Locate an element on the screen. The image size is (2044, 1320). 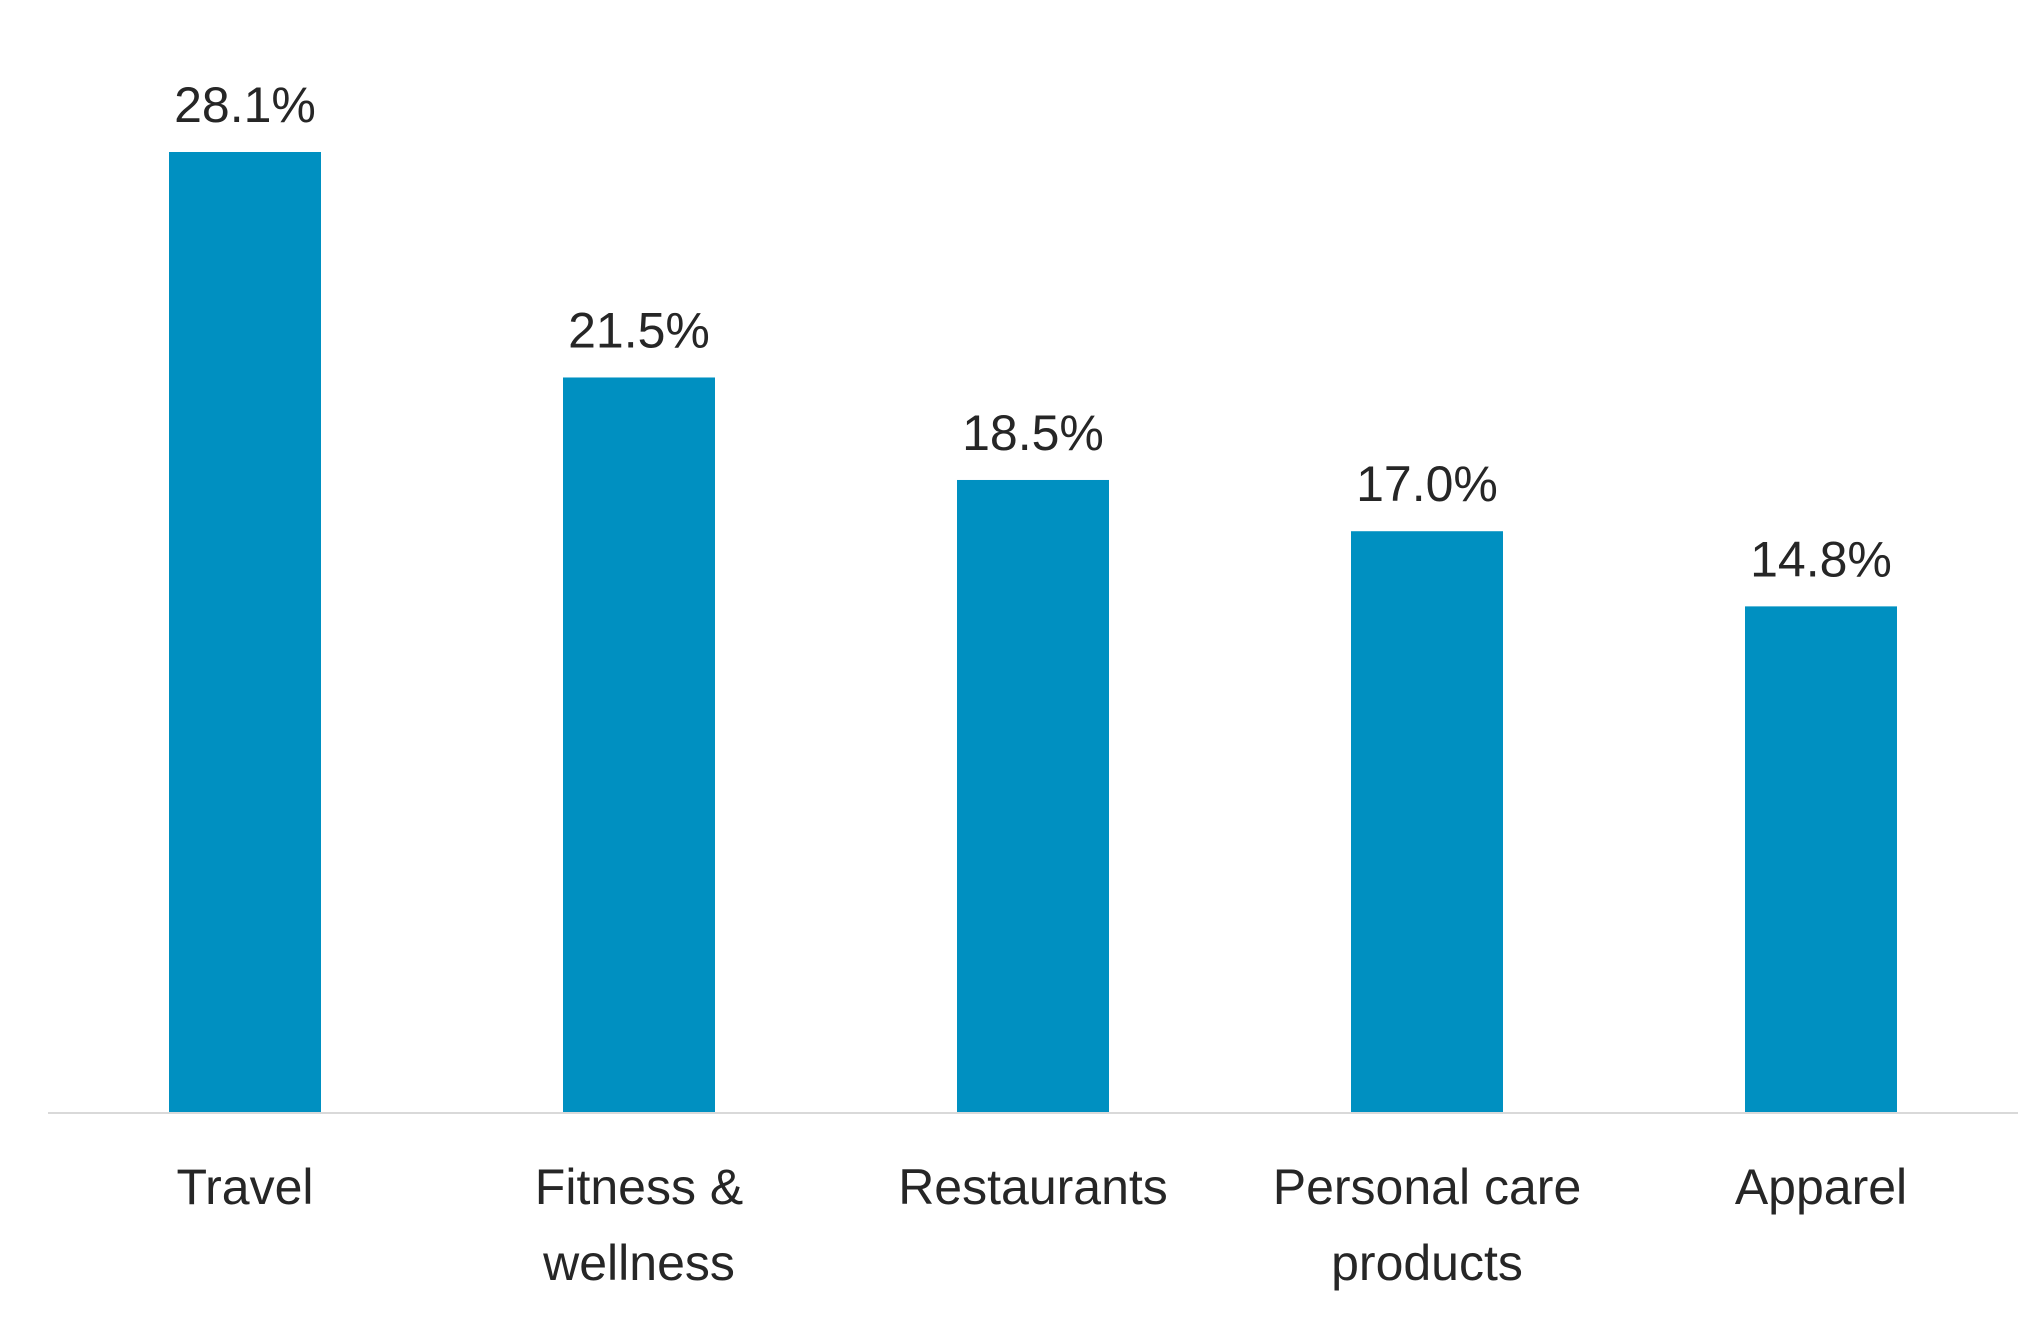
bar-travel is located at coordinates (245, 632).